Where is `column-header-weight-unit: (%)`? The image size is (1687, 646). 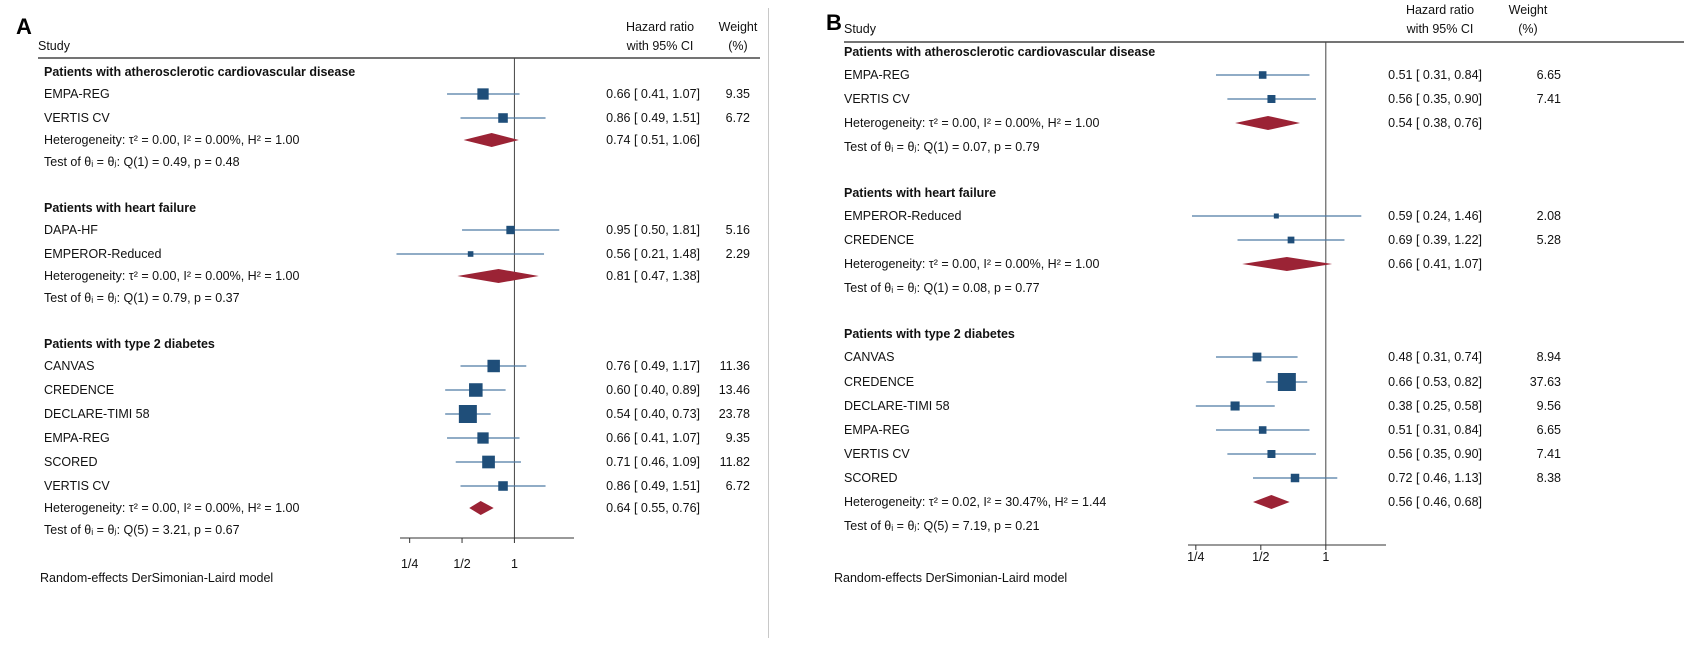 column-header-weight-unit: (%) is located at coordinates (737, 46).